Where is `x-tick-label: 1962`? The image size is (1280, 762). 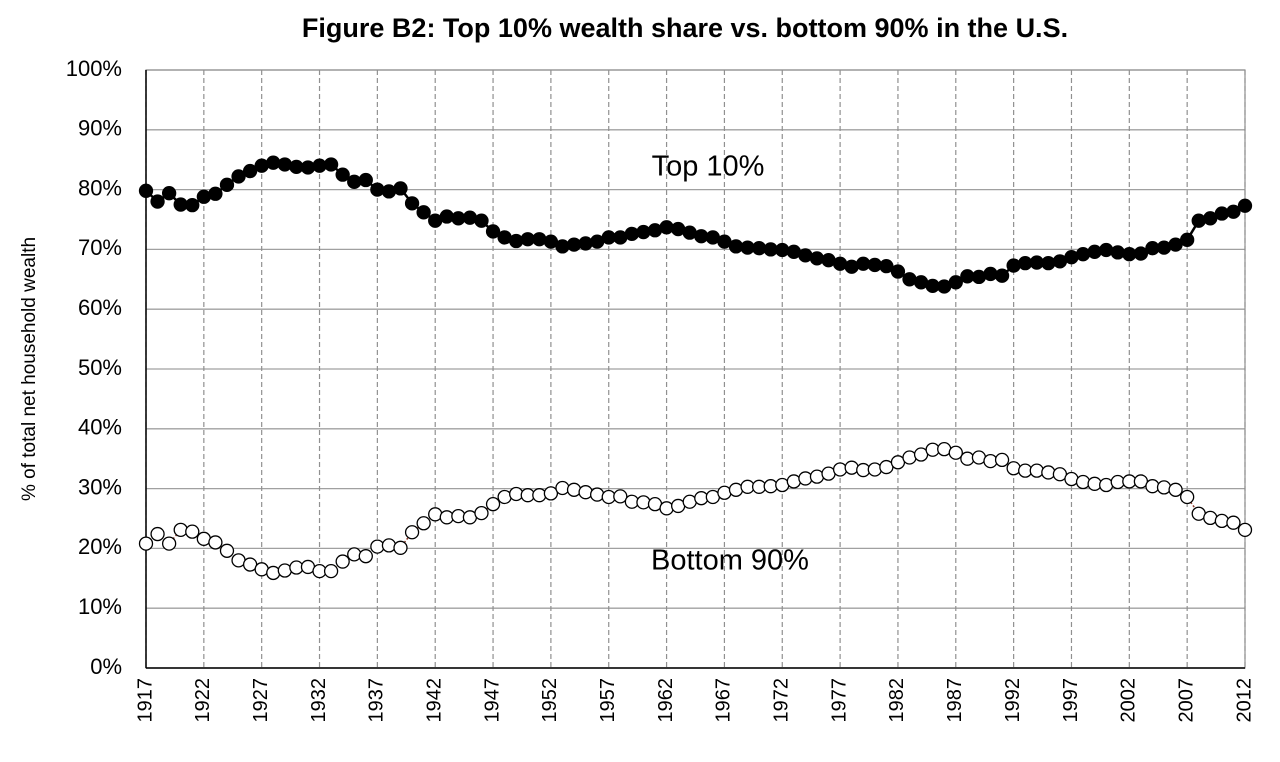 x-tick-label: 1962 is located at coordinates (666, 700).